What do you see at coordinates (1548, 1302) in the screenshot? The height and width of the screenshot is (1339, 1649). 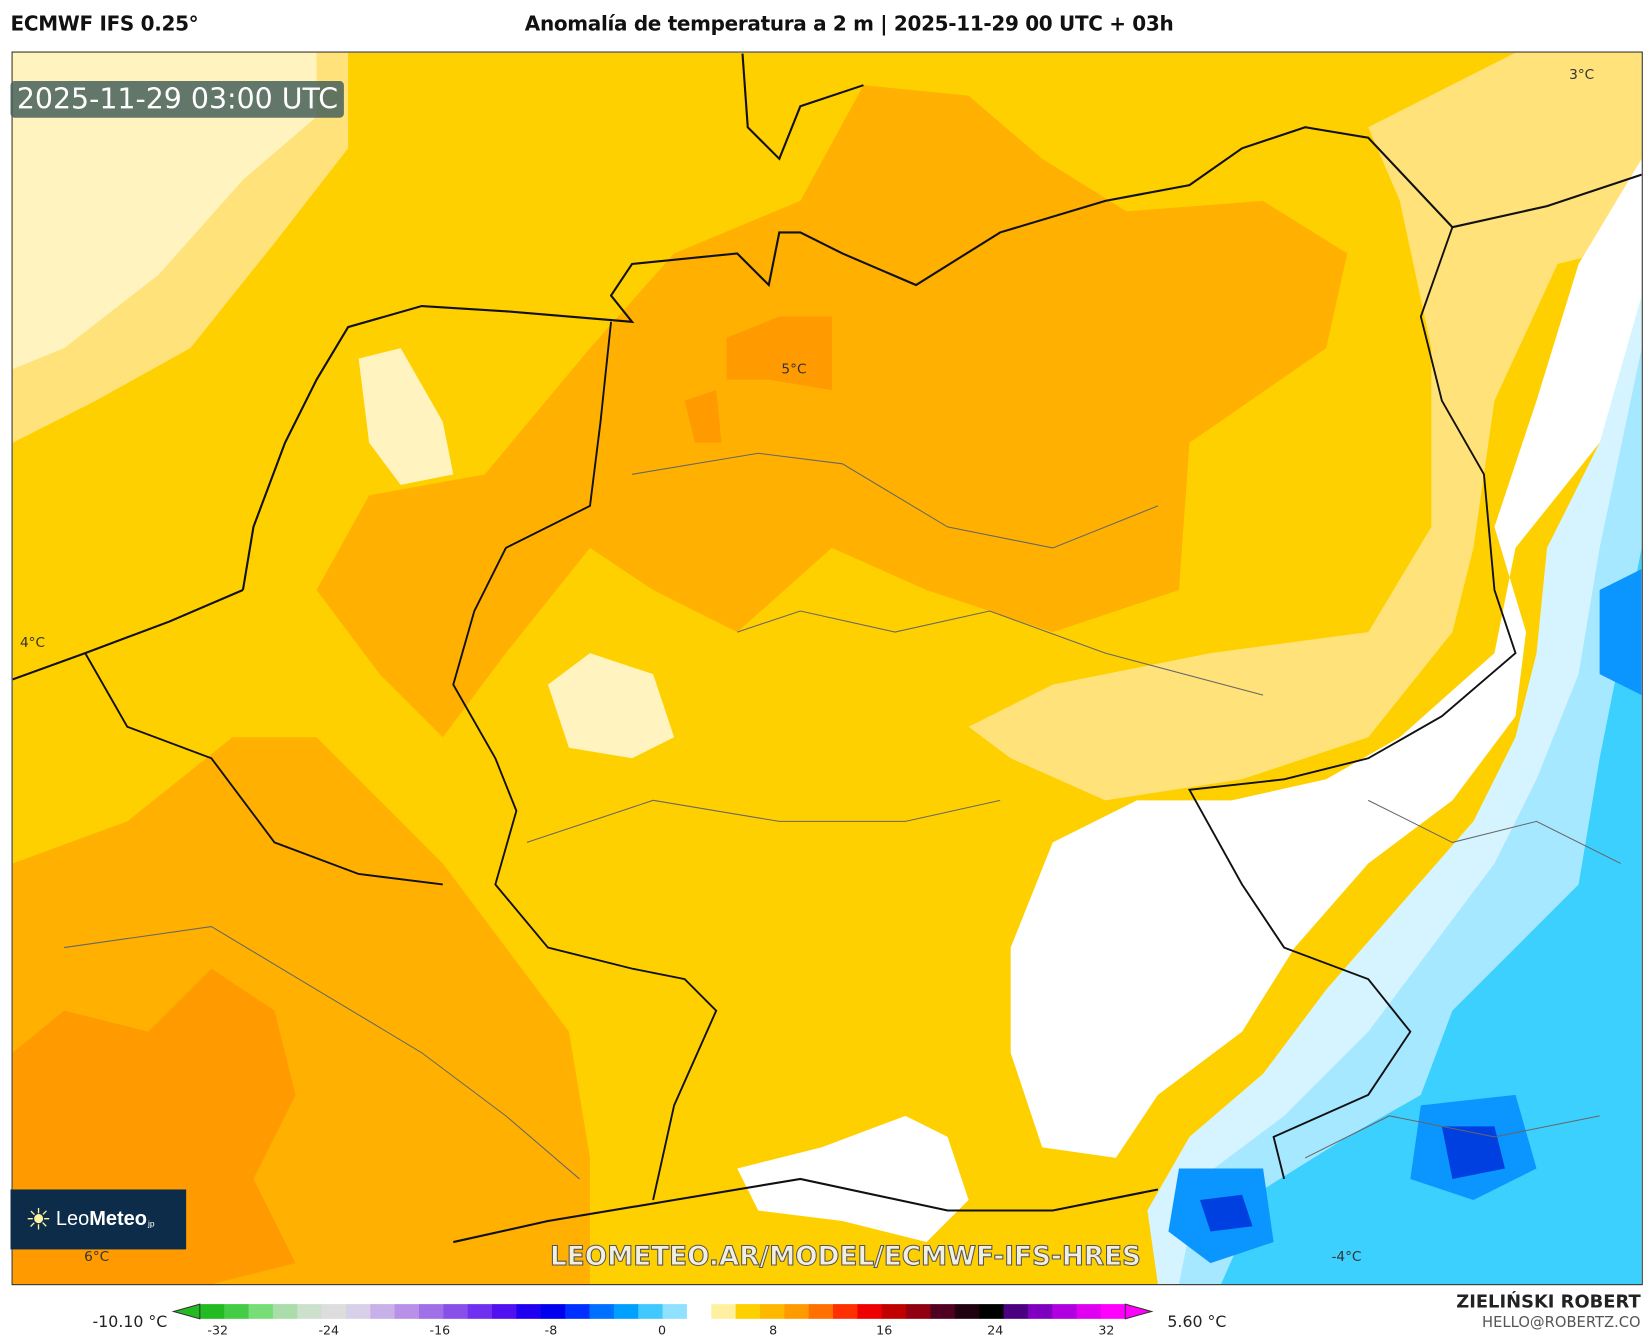 I see `author-name: ZIELIŃSKI ROBERT` at bounding box center [1548, 1302].